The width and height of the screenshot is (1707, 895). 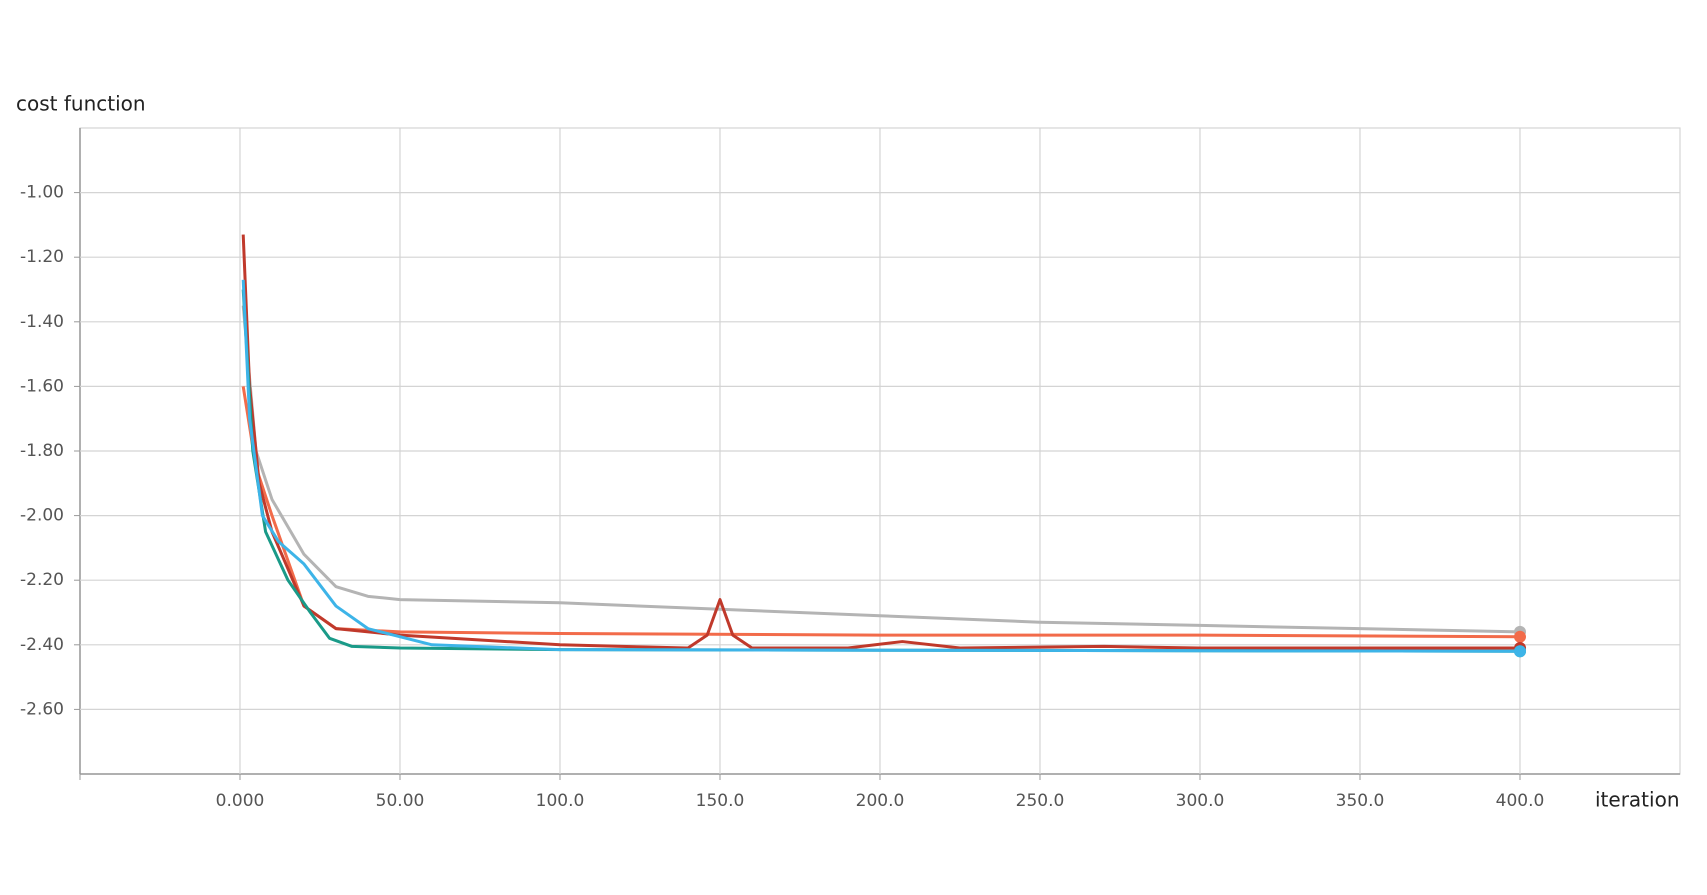 I want to click on x-tick-label: 200.0, so click(x=880, y=801).